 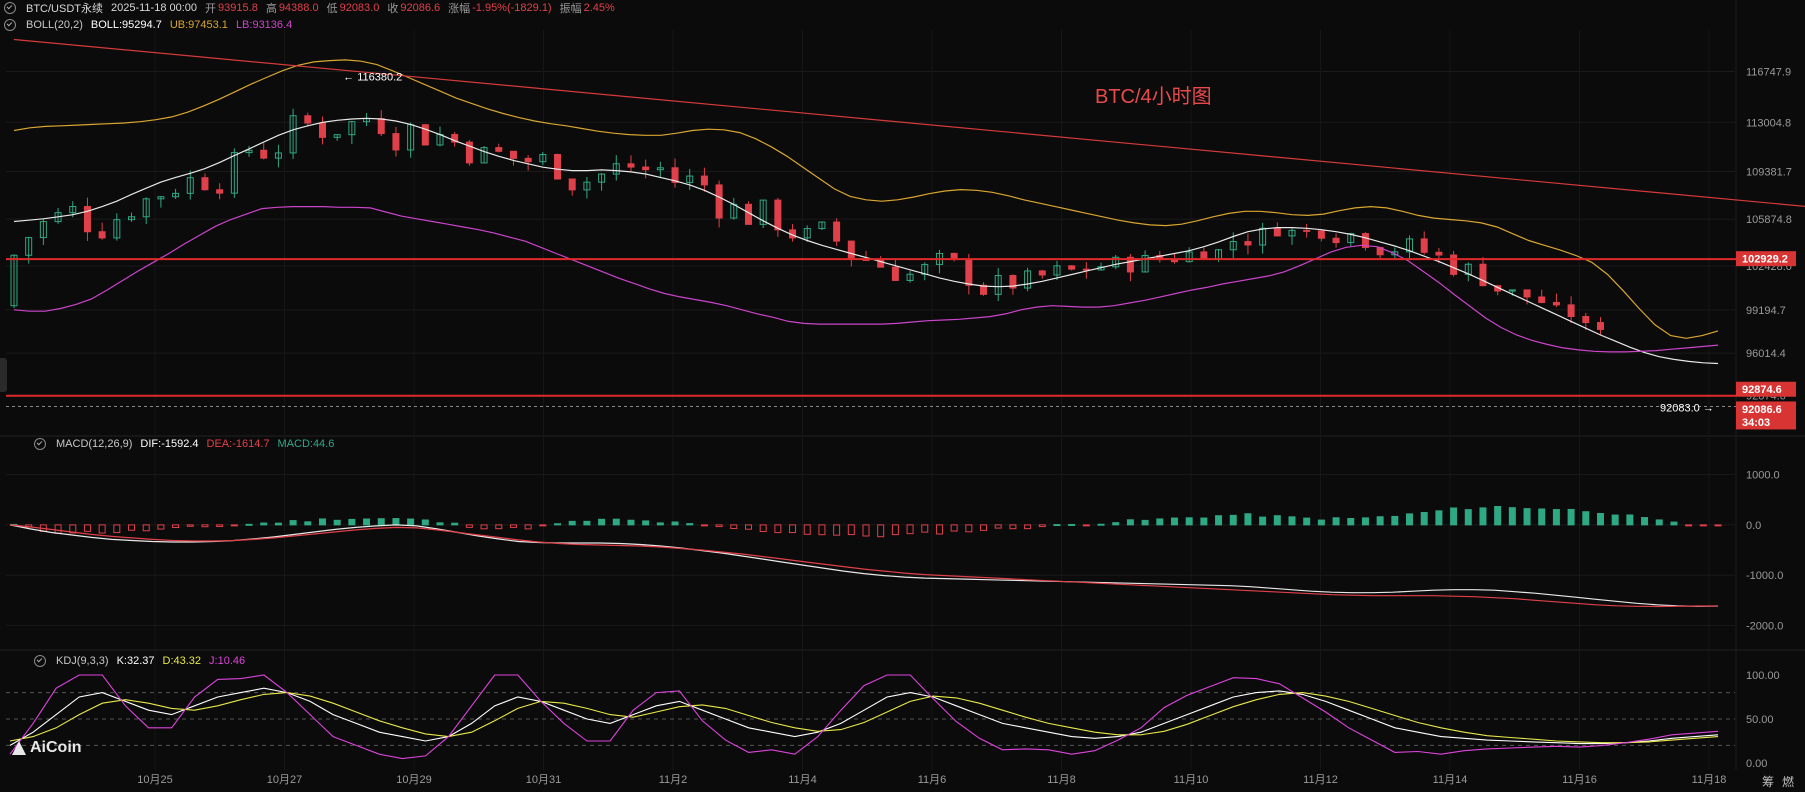 What do you see at coordinates (3, 375) in the screenshot?
I see `side-panel-handle` at bounding box center [3, 375].